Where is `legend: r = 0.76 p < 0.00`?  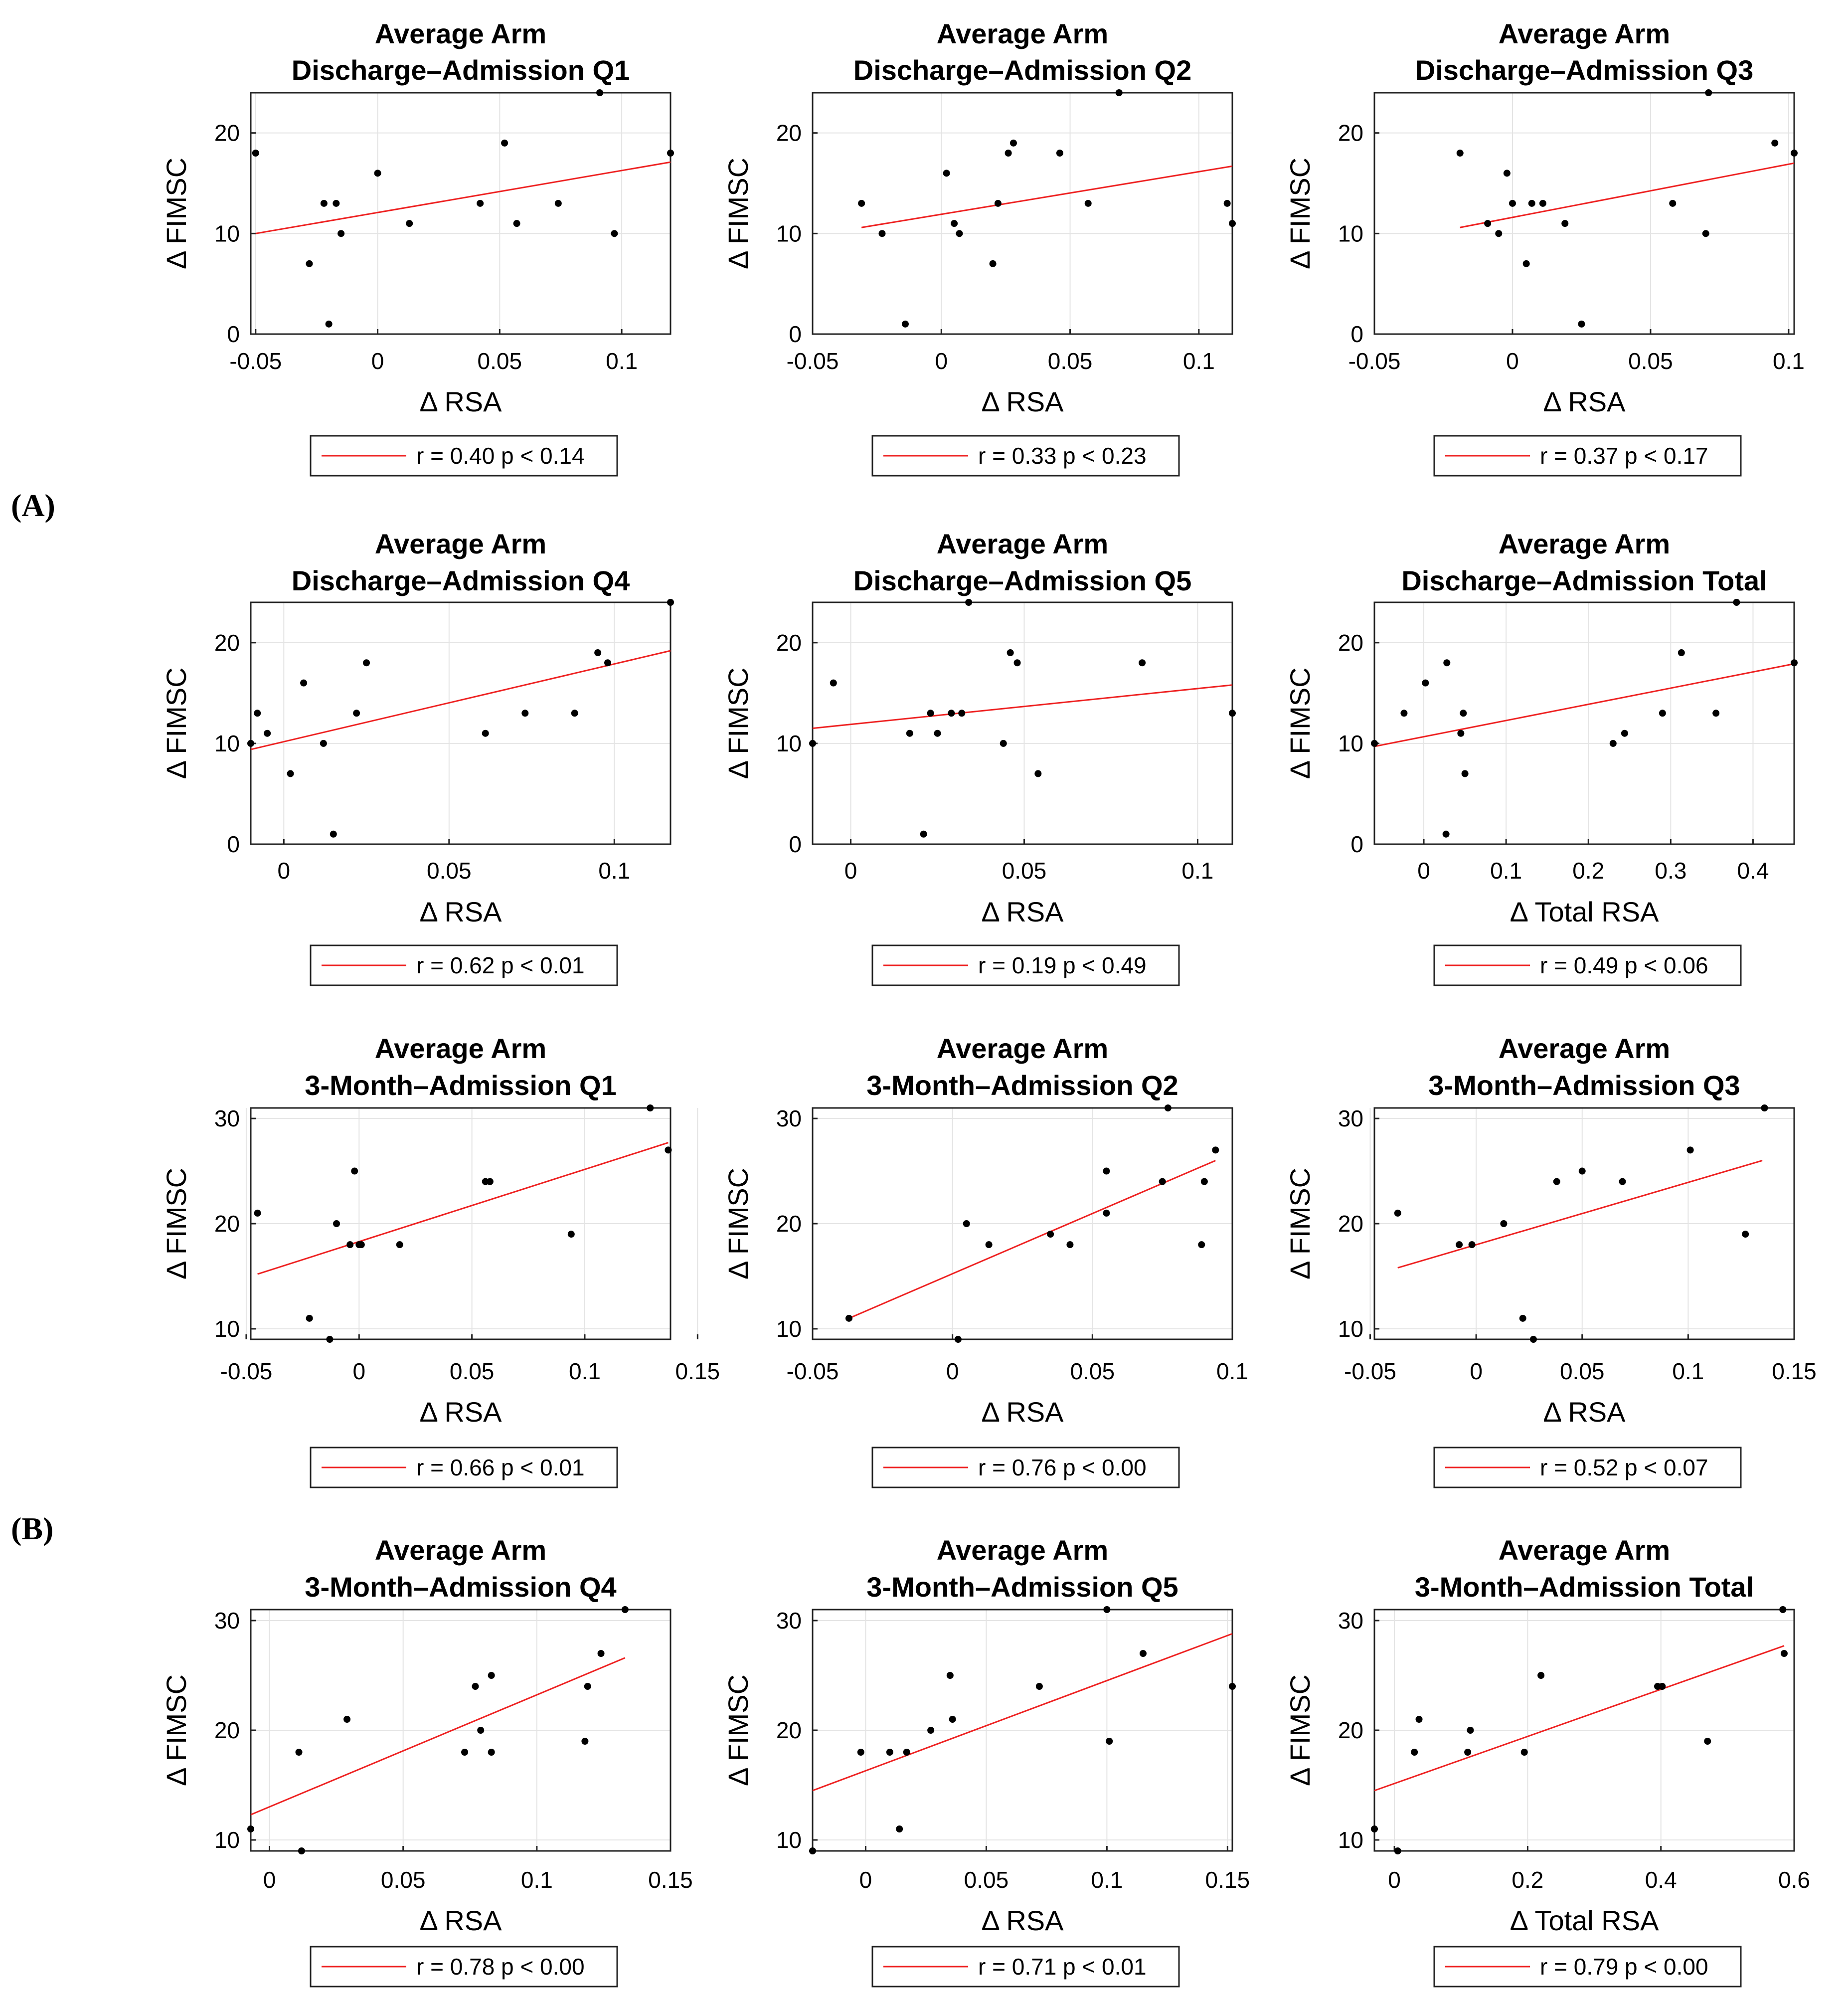
legend: r = 0.76 p < 0.00 is located at coordinates (1025, 1467).